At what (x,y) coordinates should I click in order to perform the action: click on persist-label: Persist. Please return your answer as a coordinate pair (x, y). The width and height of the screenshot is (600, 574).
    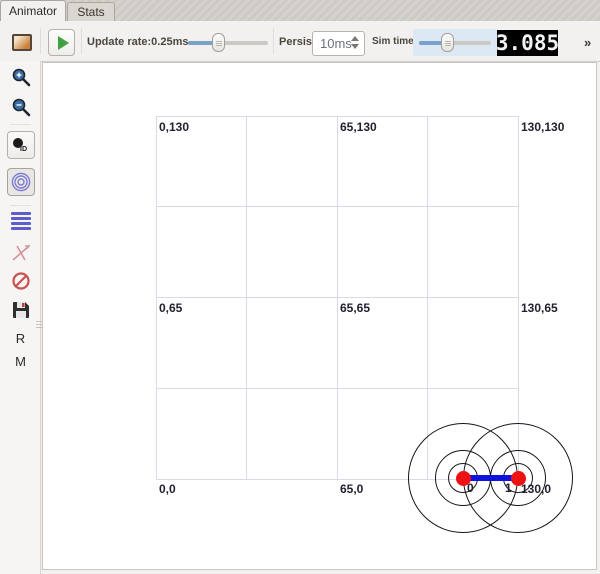
    Looking at the image, I should click on (297, 42).